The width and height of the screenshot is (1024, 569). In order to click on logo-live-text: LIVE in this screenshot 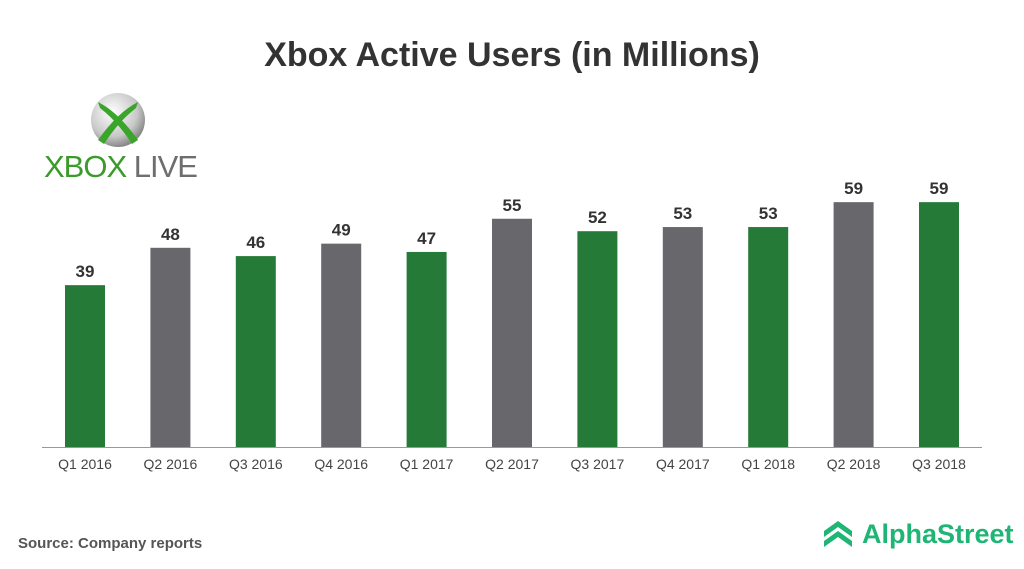, I will do `click(165, 166)`.